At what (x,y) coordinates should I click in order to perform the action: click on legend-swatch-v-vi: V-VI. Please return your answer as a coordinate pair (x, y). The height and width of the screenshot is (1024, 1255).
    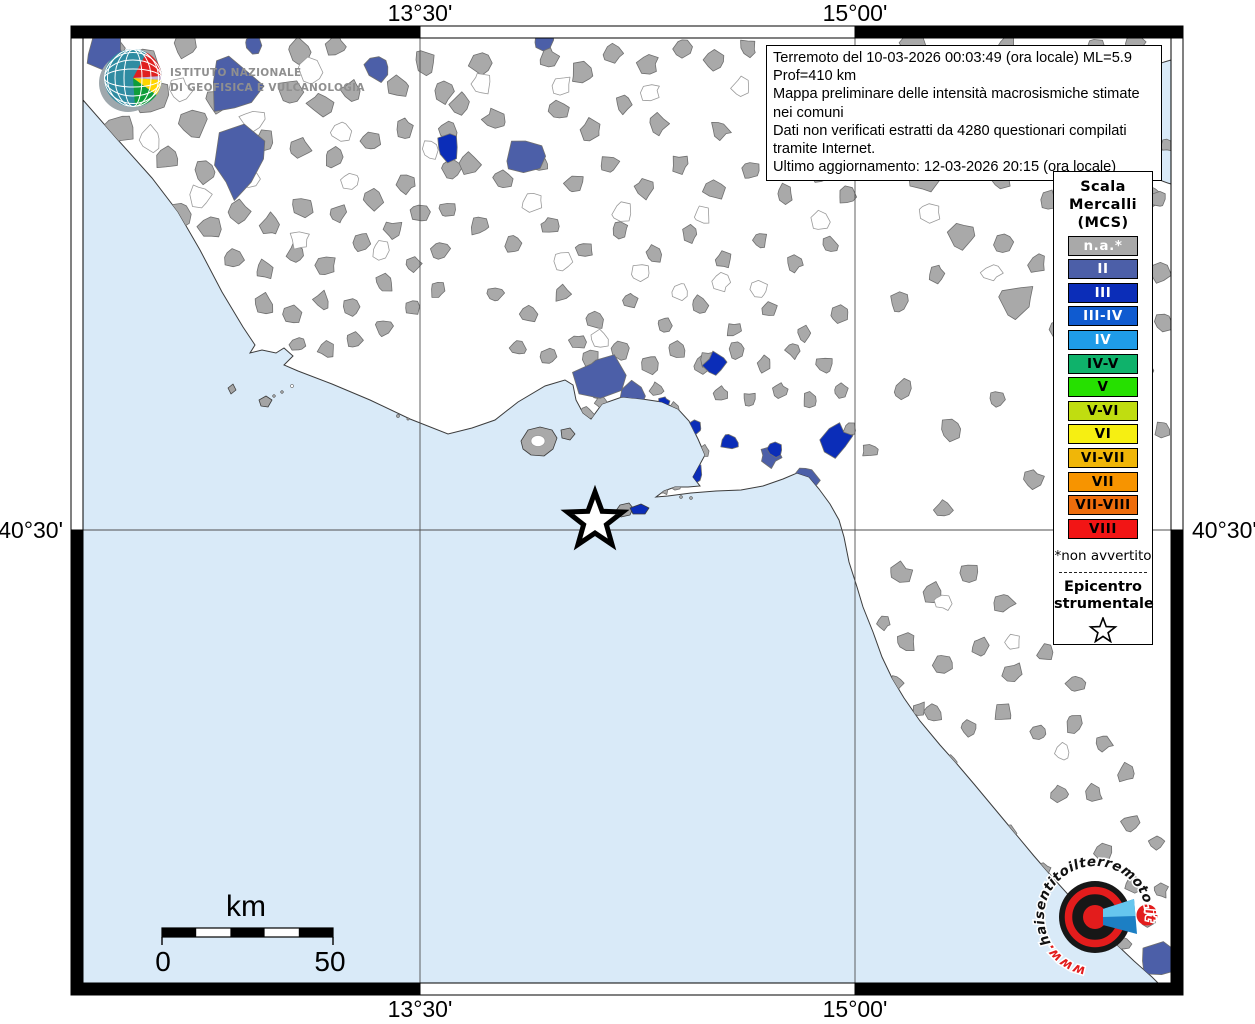
    Looking at the image, I should click on (1103, 410).